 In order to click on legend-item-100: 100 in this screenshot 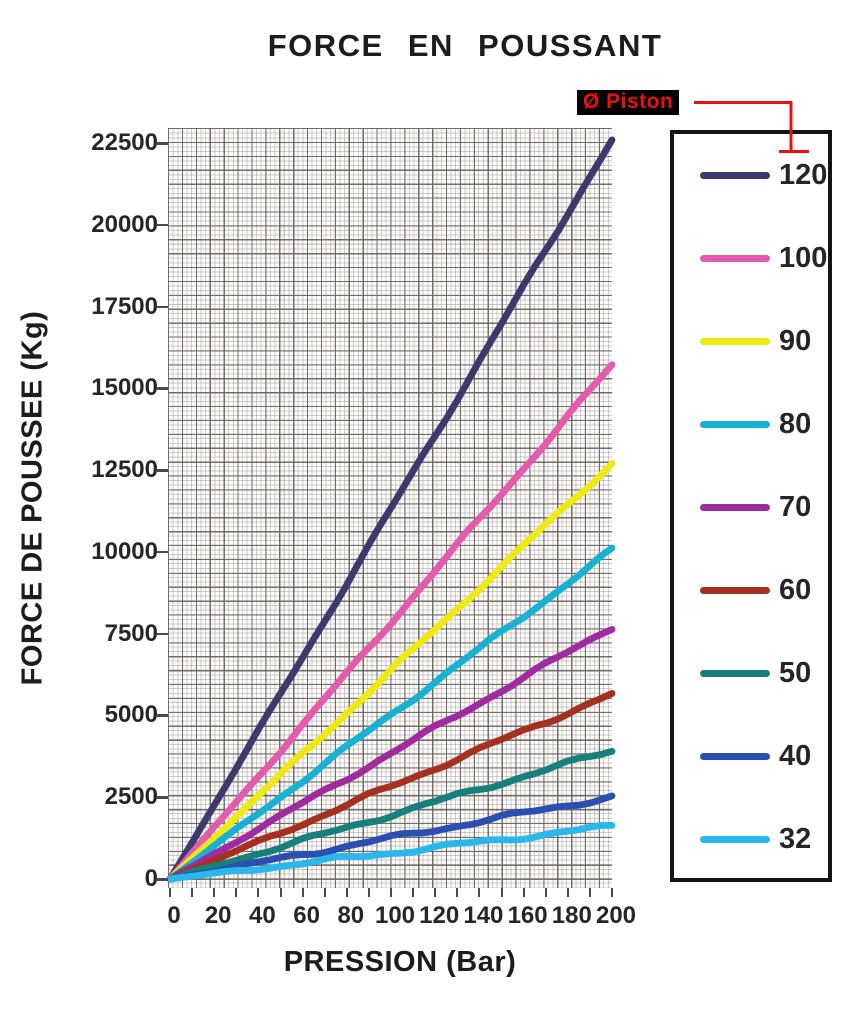, I will do `click(764, 258)`.